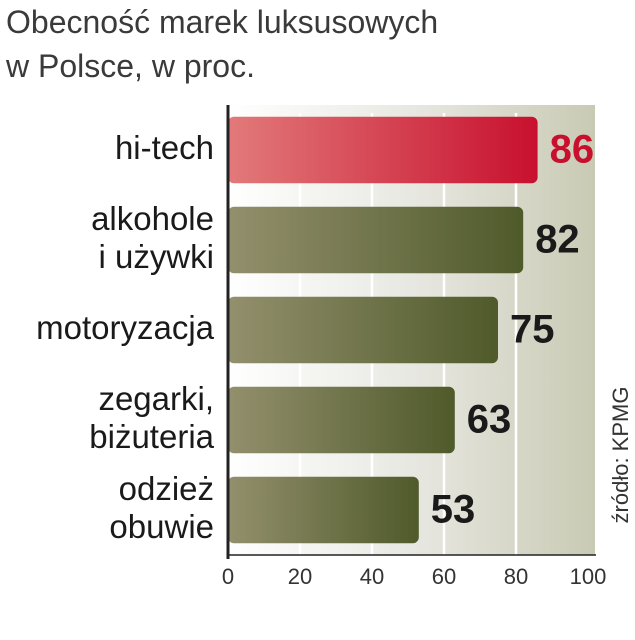 This screenshot has width=635, height=640. What do you see at coordinates (152, 237) in the screenshot?
I see `category-label: alkohole i używki` at bounding box center [152, 237].